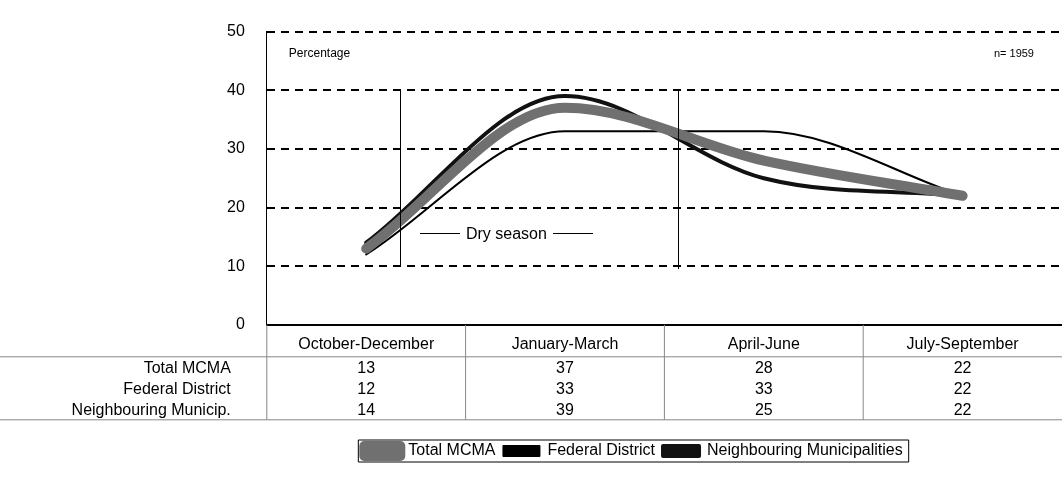 This screenshot has width=1062, height=477. What do you see at coordinates (506, 233) in the screenshot?
I see `annotation: Dry season` at bounding box center [506, 233].